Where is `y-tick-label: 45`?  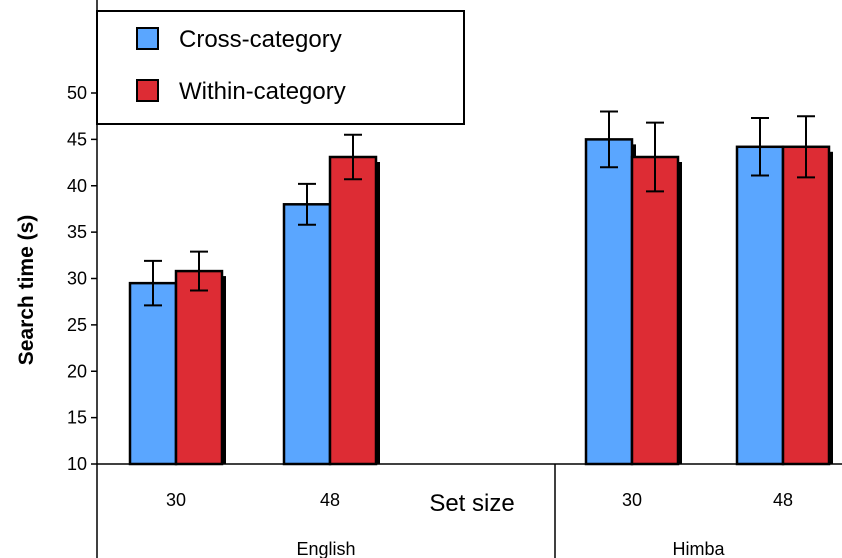 y-tick-label: 45 is located at coordinates (77, 139).